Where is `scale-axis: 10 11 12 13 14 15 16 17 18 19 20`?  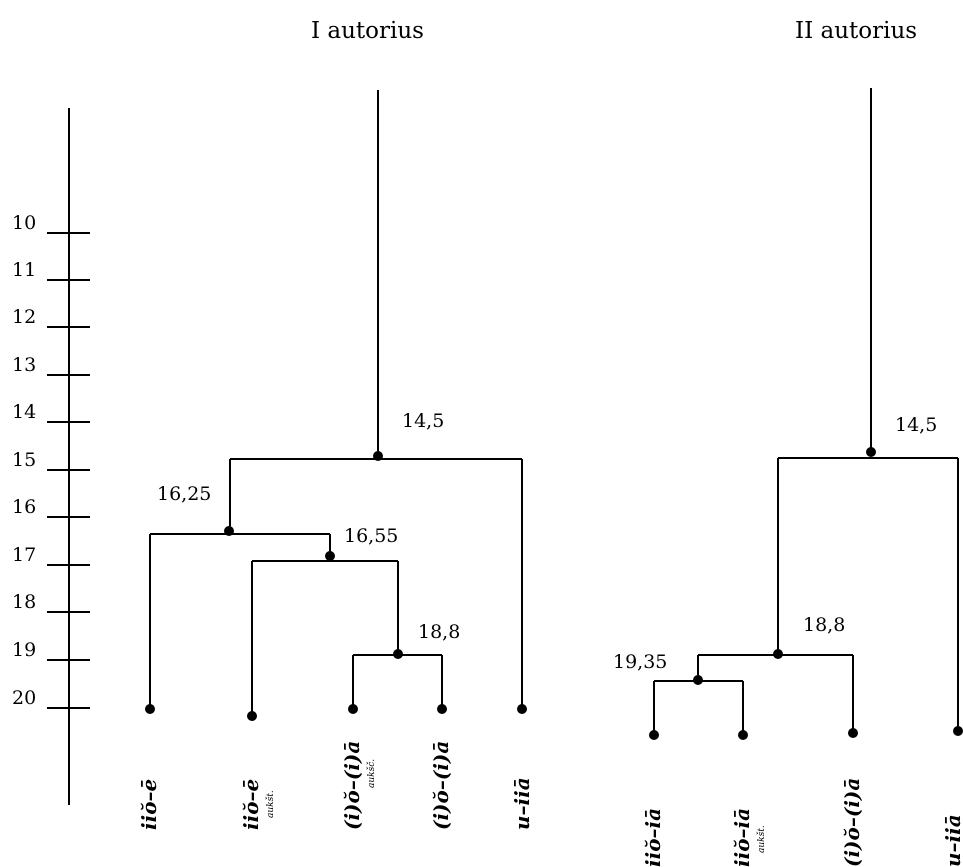 scale-axis: 10 11 12 13 14 15 16 17 18 19 20 is located at coordinates (51, 456).